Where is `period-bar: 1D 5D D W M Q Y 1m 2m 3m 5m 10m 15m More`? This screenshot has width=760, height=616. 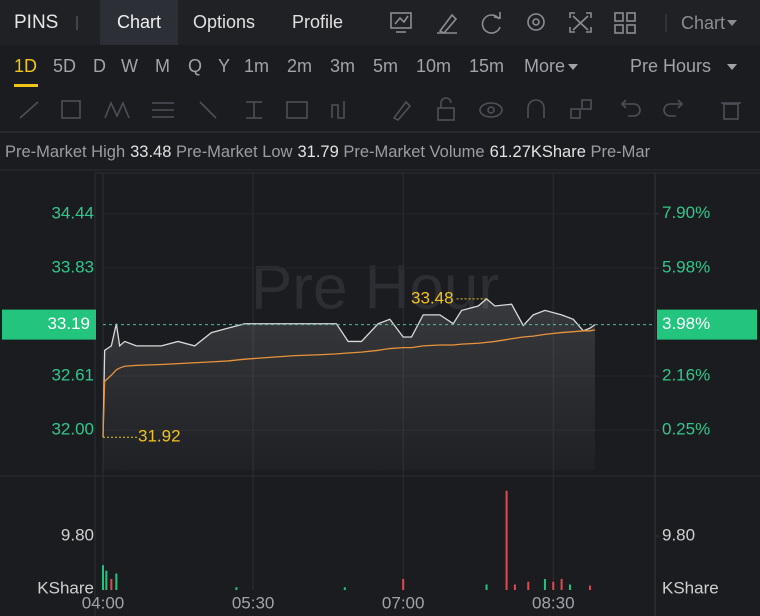
period-bar: 1D 5D D W M Q Y 1m 2m 3m 5m 10m 15m More is located at coordinates (289, 71).